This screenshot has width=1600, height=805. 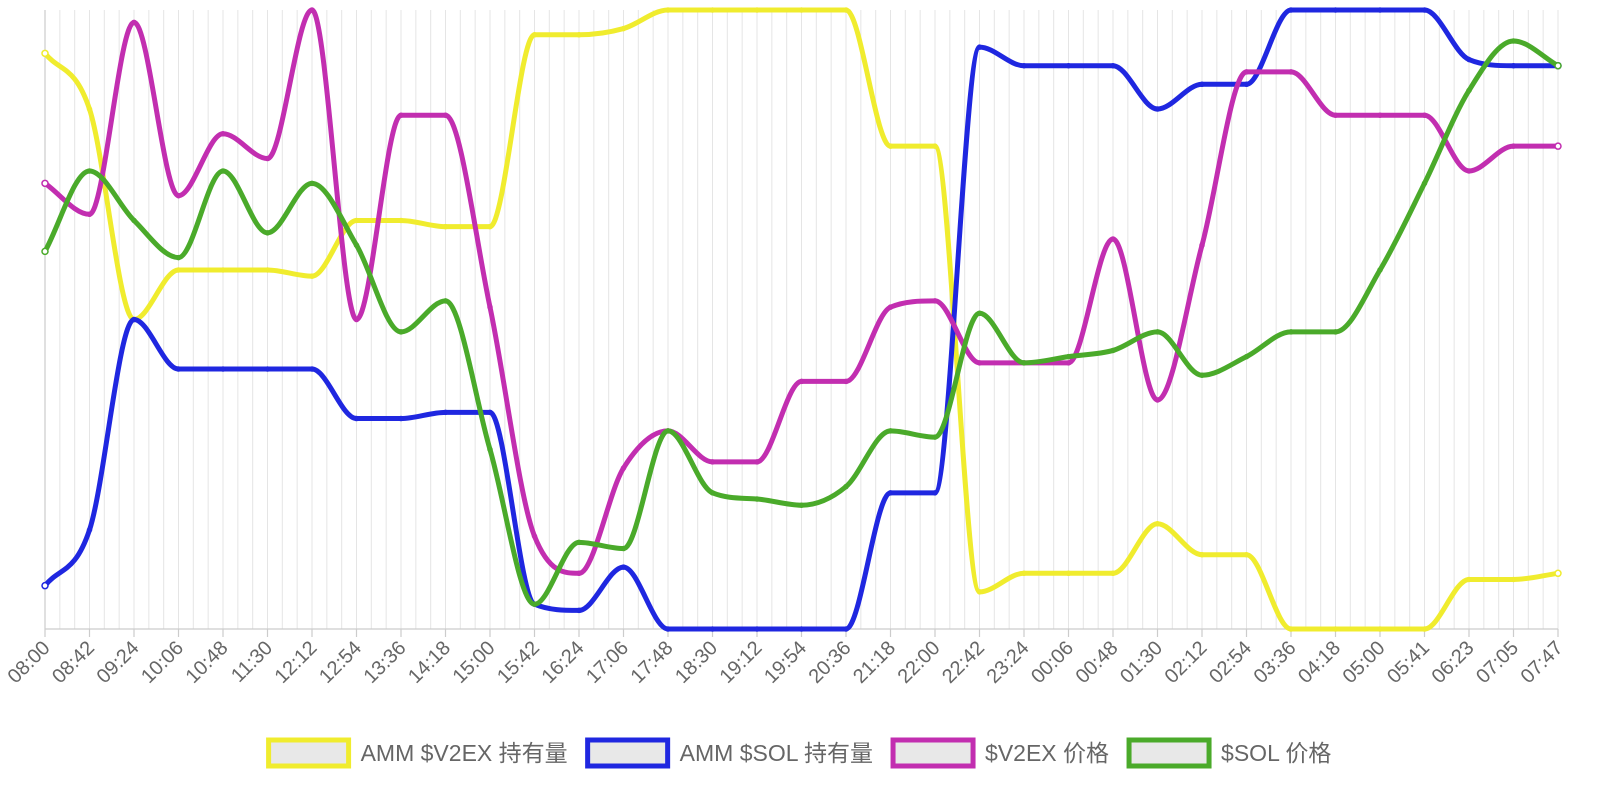 What do you see at coordinates (729, 753) in the screenshot?
I see `legend-item-2: AMM $SOL 持有量` at bounding box center [729, 753].